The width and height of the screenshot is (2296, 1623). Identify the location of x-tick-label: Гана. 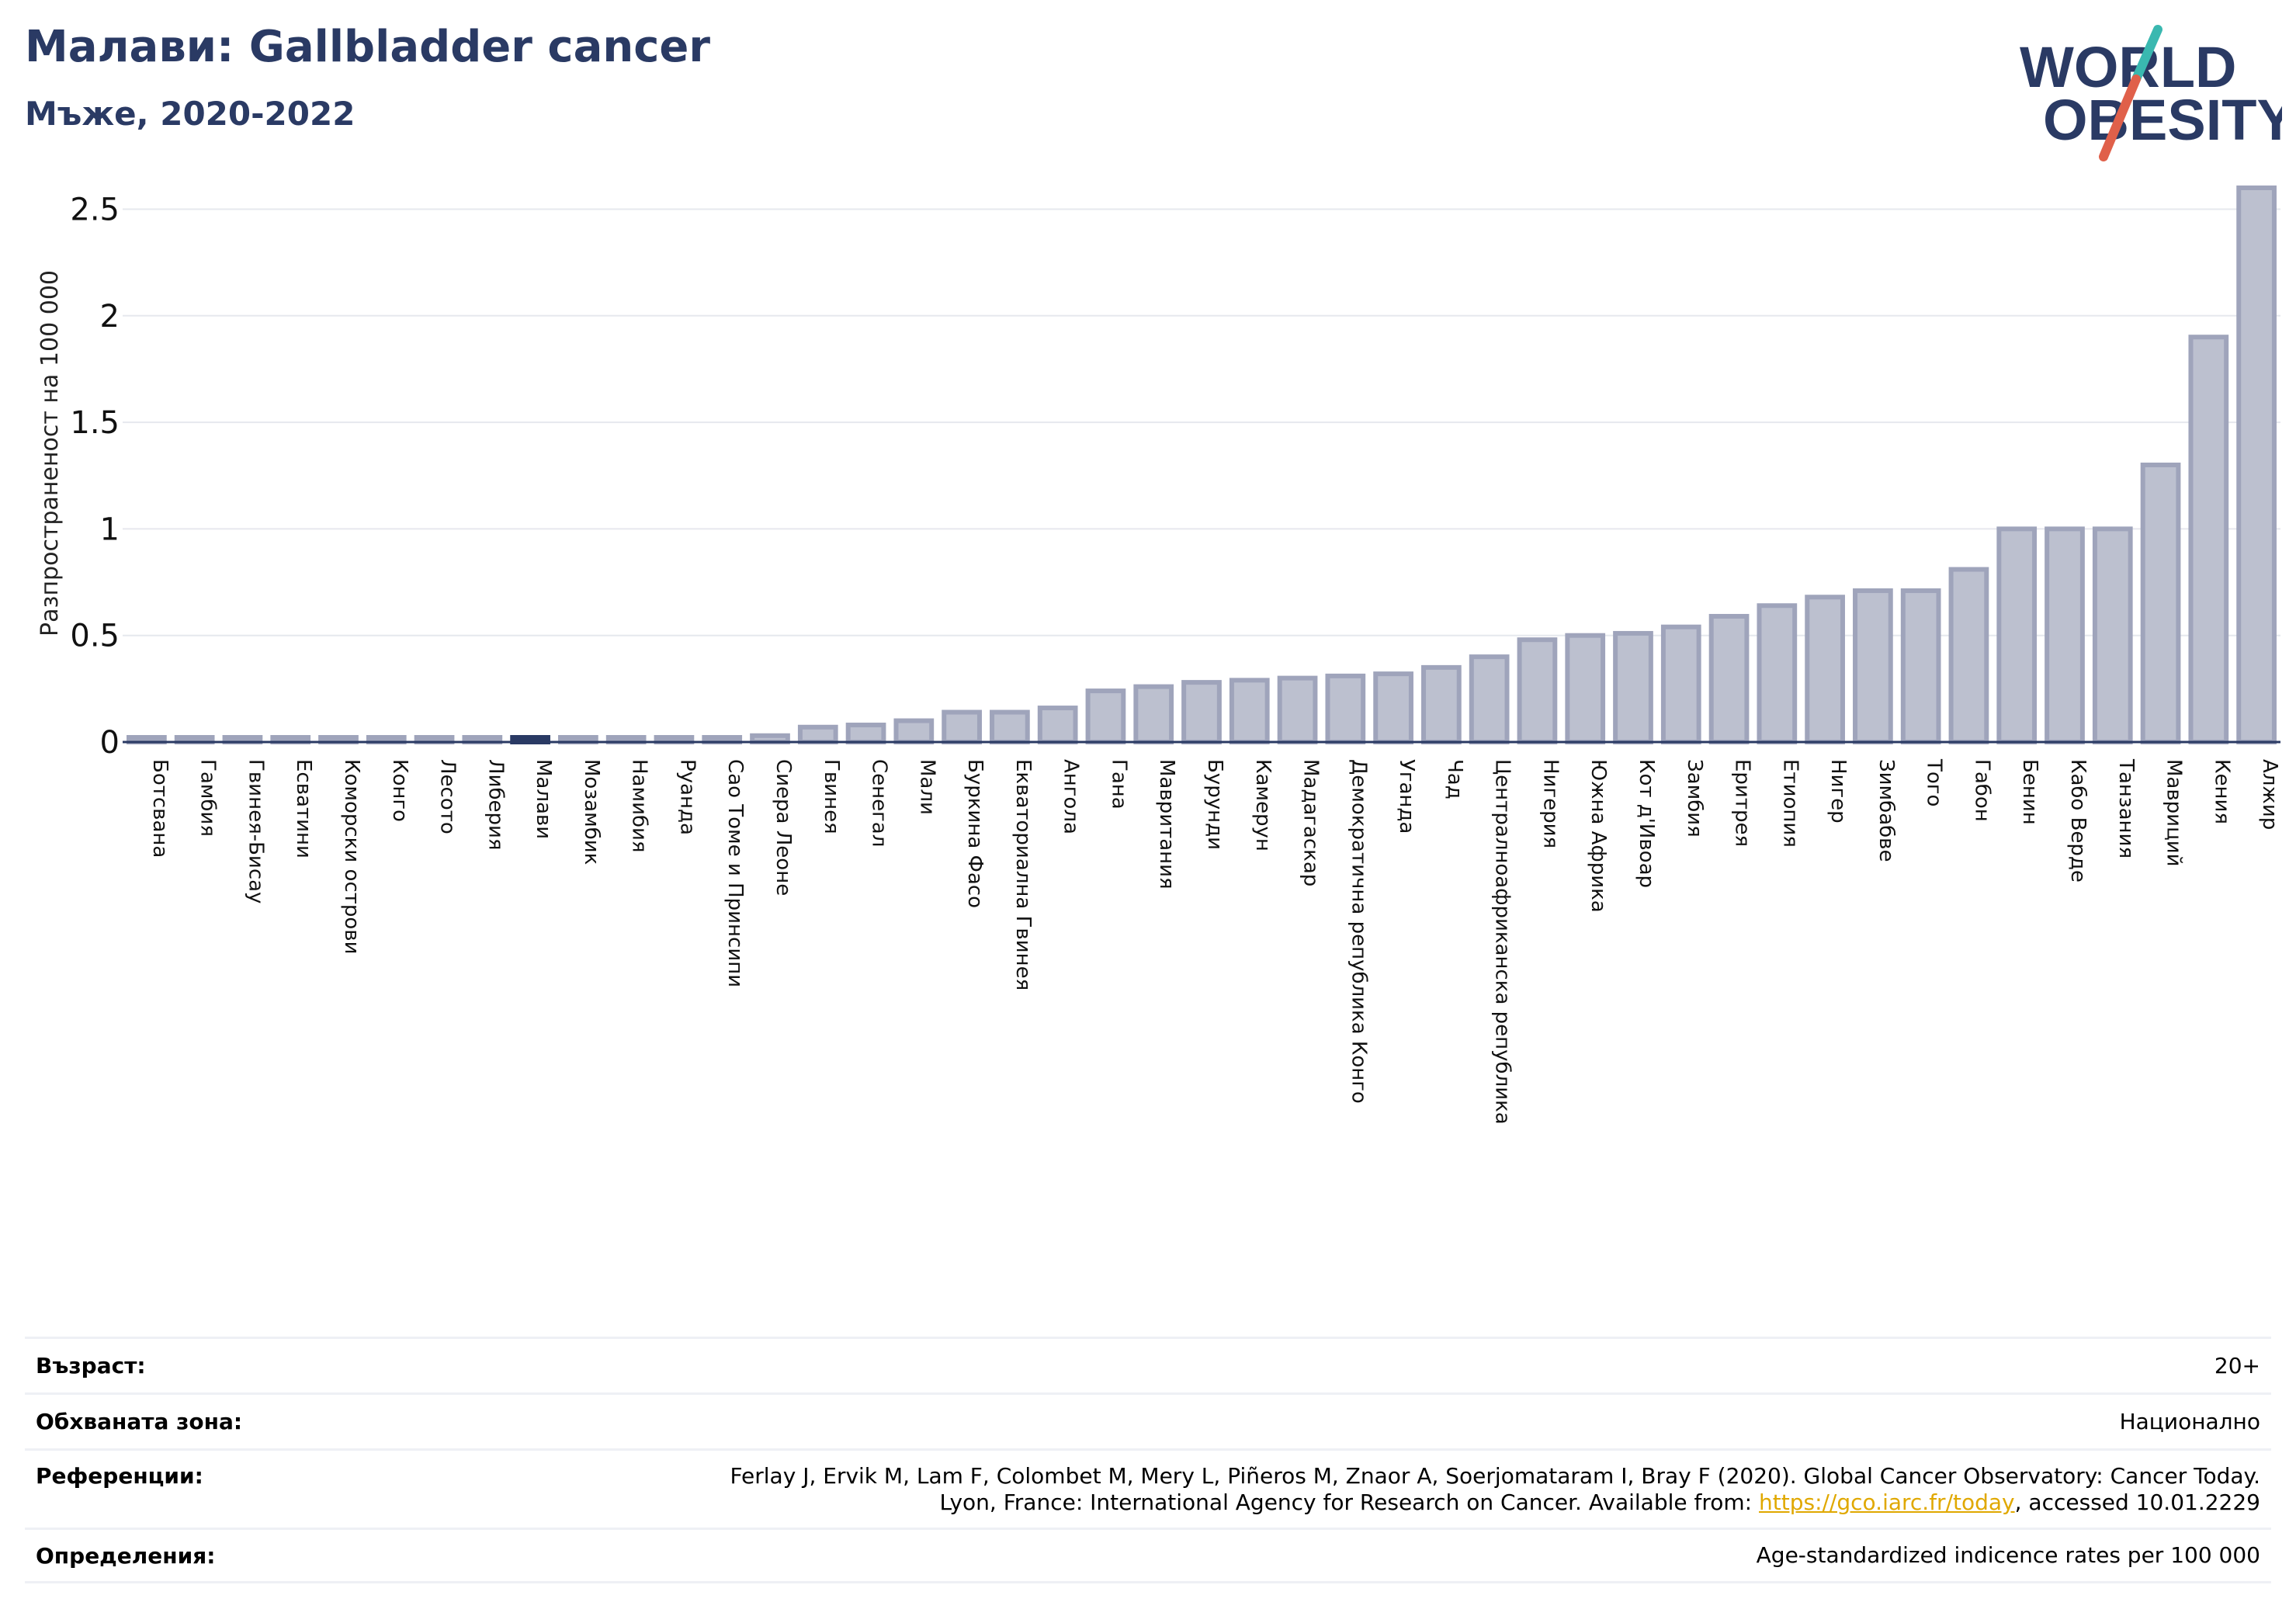
(1118, 784).